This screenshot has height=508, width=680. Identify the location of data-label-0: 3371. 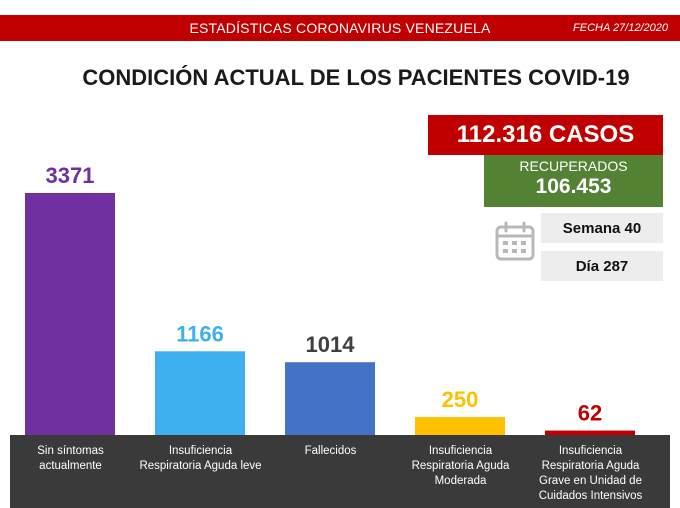
(70, 175).